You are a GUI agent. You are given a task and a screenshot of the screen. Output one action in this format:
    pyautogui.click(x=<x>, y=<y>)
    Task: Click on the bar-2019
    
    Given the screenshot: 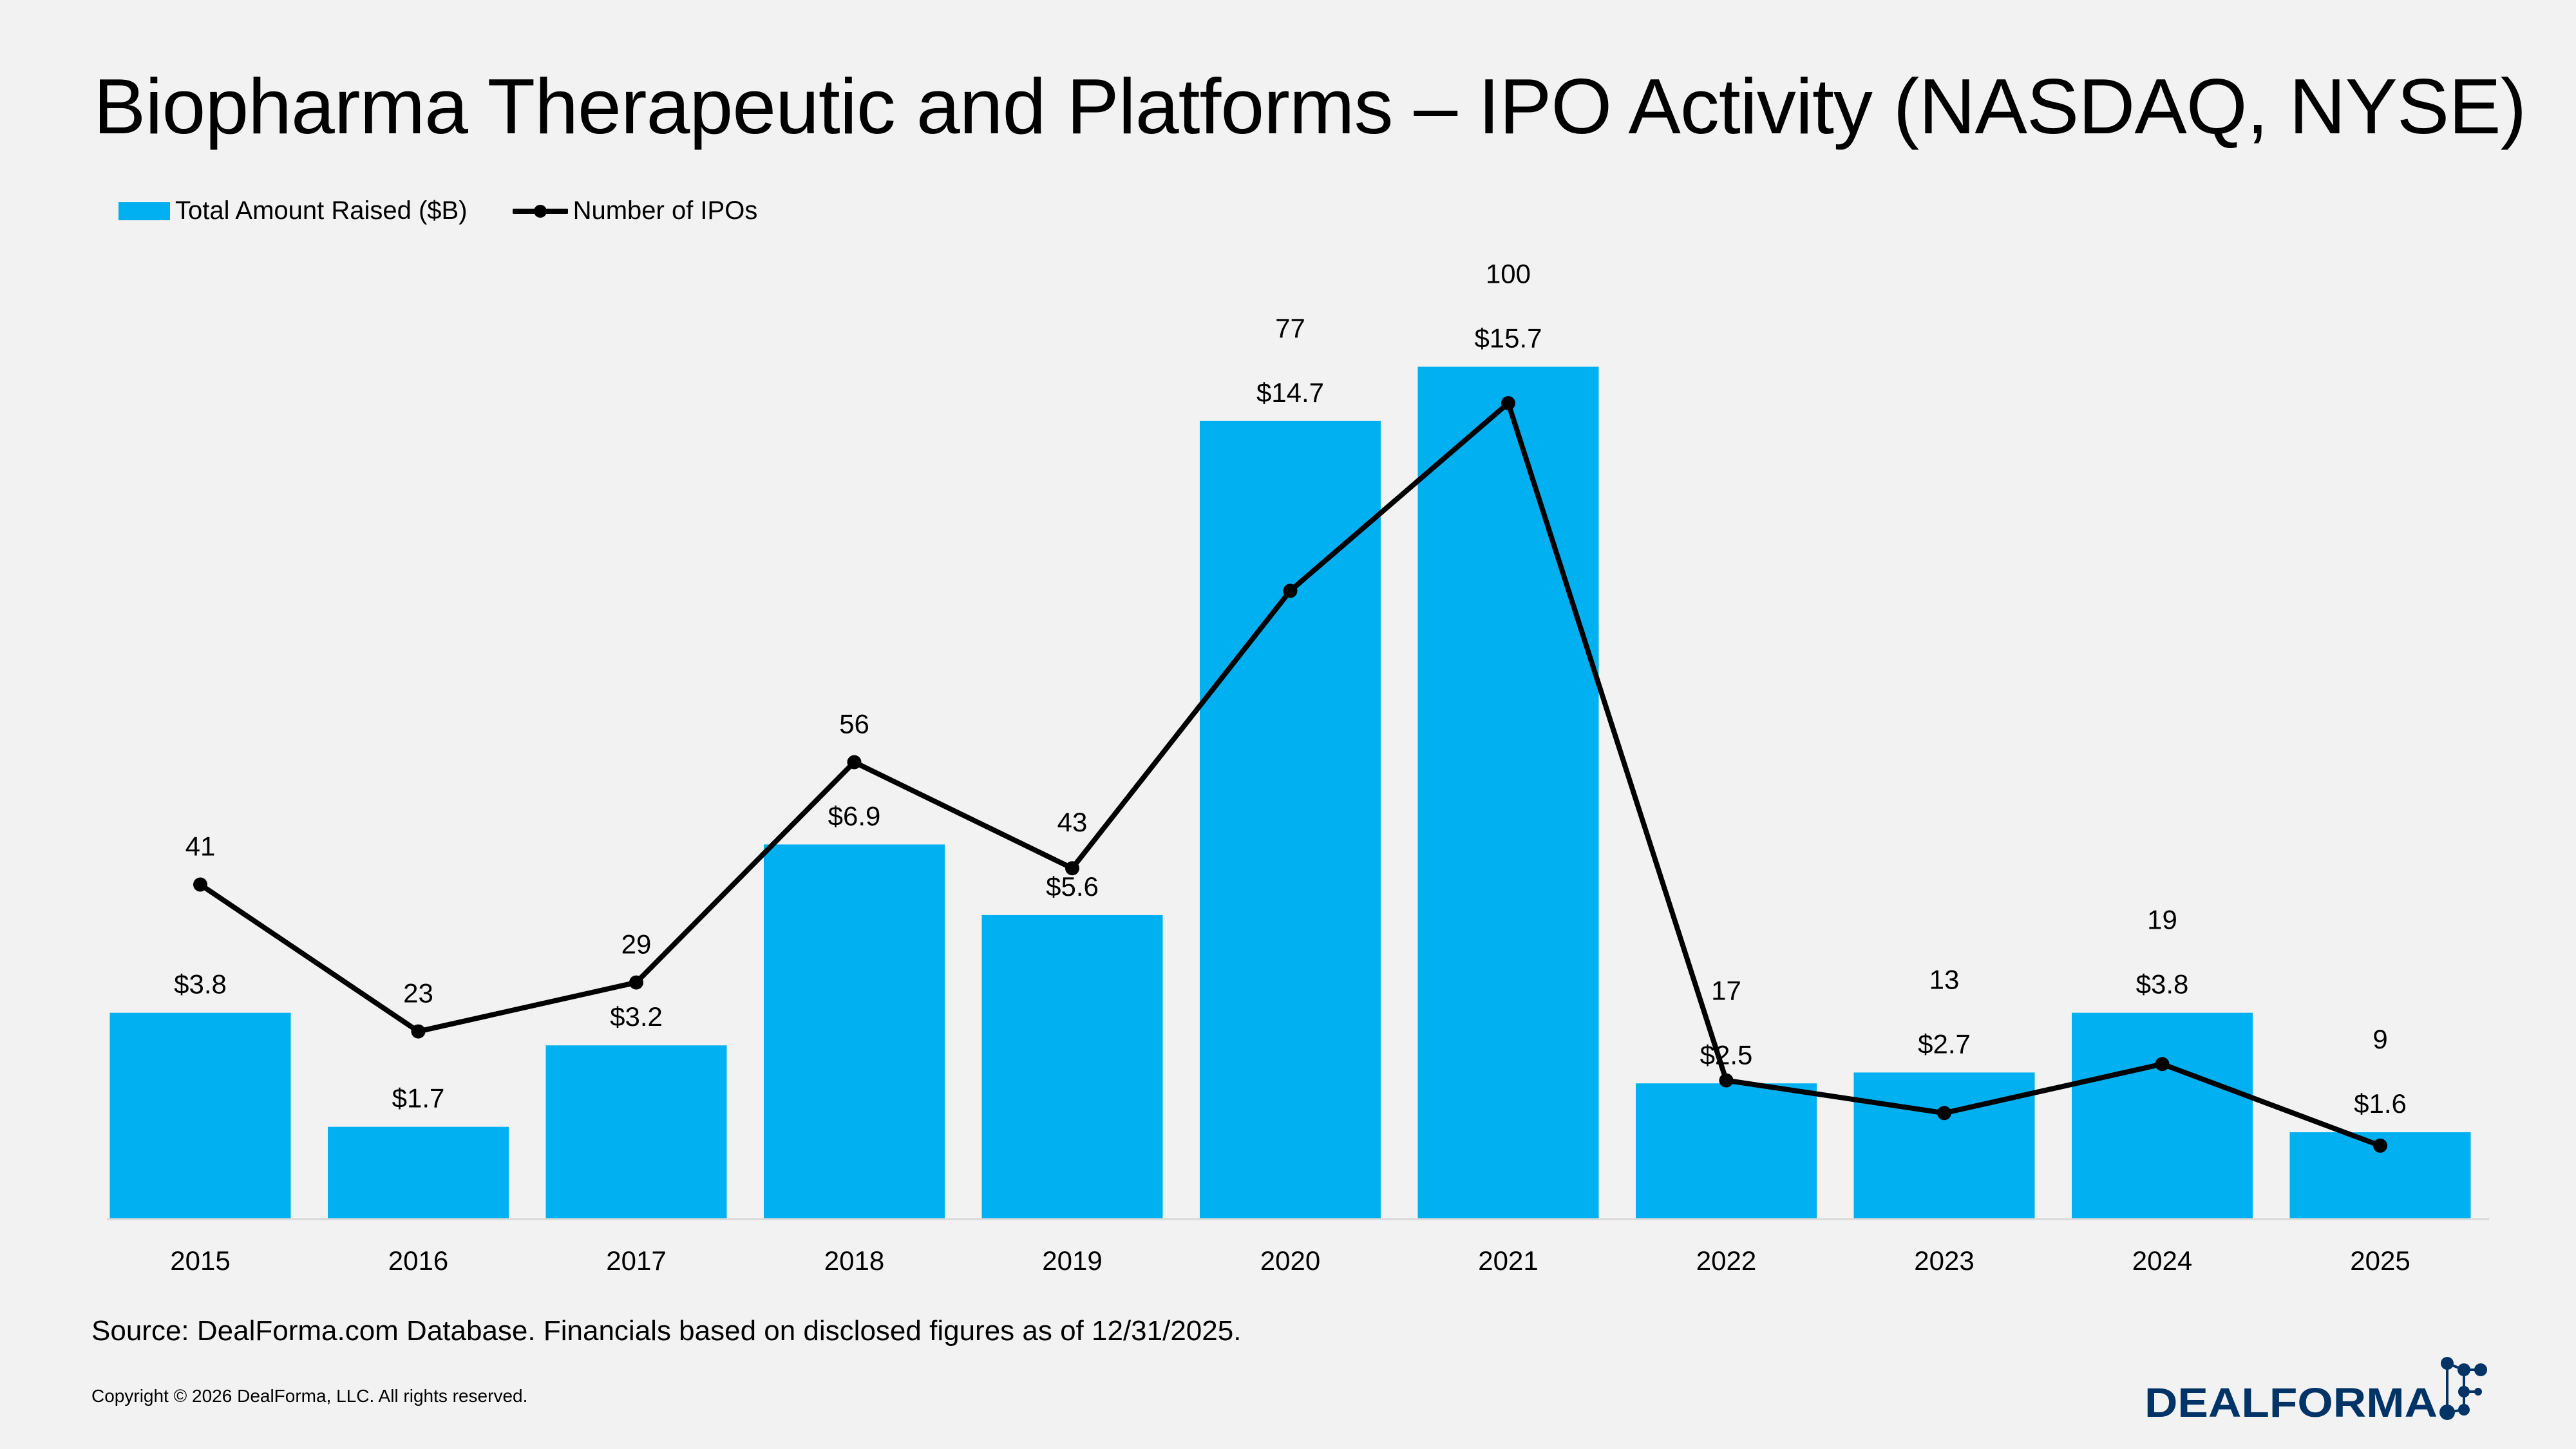 What is the action you would take?
    pyautogui.click(x=1072, y=1066)
    